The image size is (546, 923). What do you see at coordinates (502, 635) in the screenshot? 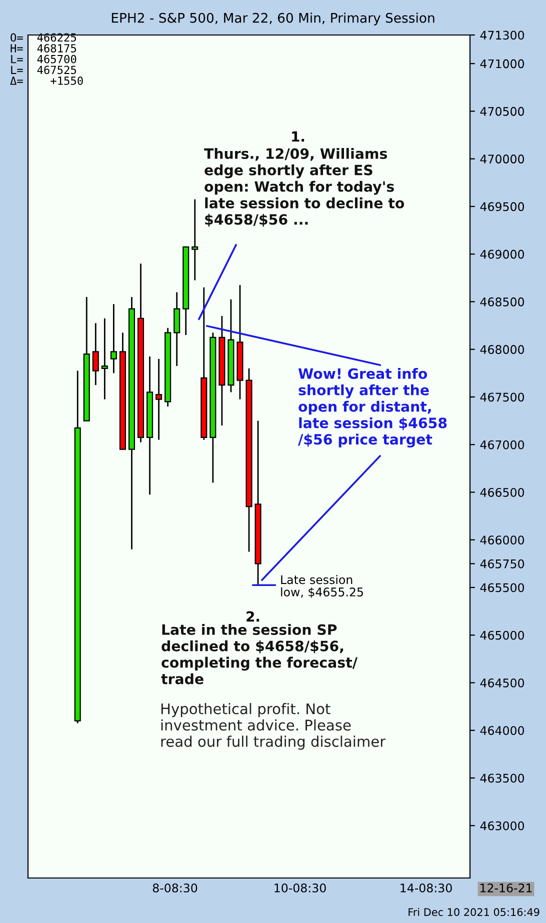
I see `y-tick-label: 465000` at bounding box center [502, 635].